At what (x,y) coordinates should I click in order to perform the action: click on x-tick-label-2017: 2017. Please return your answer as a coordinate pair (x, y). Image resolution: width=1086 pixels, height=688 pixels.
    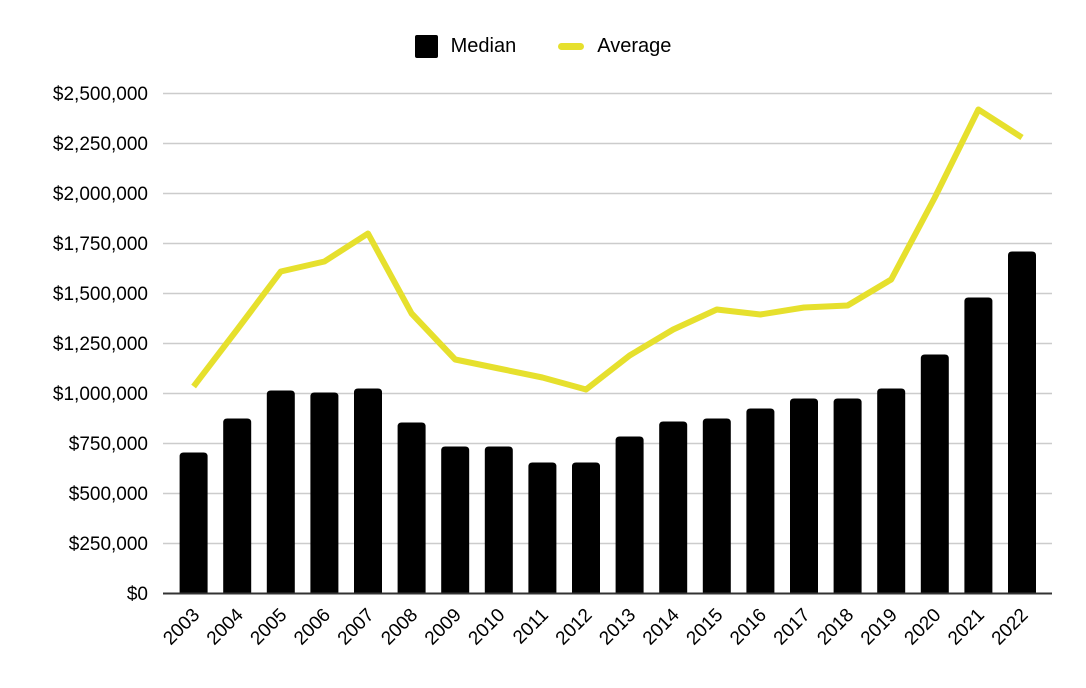
    Looking at the image, I should click on (792, 627).